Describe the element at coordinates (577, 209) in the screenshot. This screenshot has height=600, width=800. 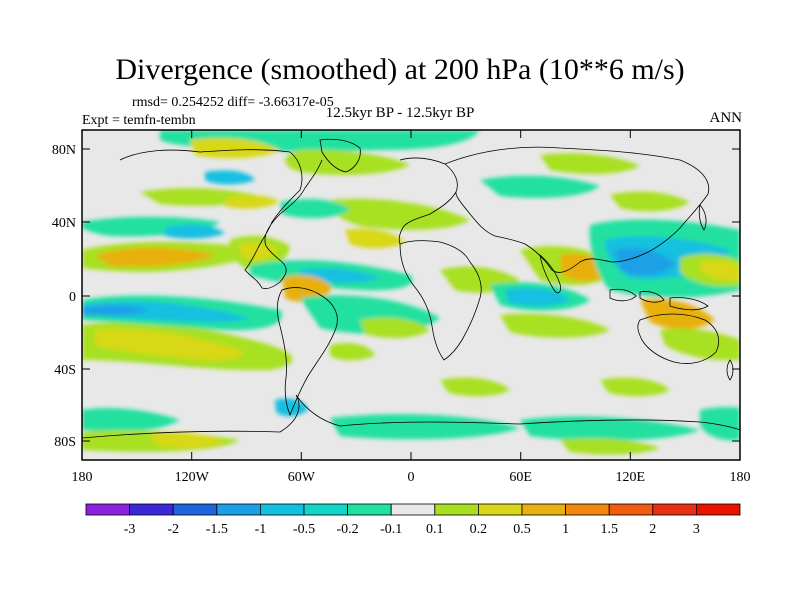
I see `coastline-asia` at that location.